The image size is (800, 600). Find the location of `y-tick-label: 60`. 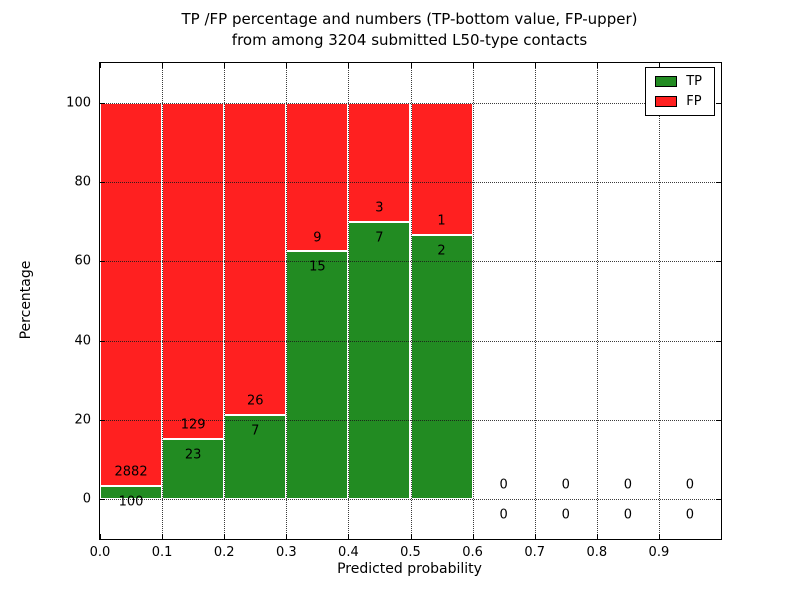

y-tick-label: 60 is located at coordinates (82, 261).